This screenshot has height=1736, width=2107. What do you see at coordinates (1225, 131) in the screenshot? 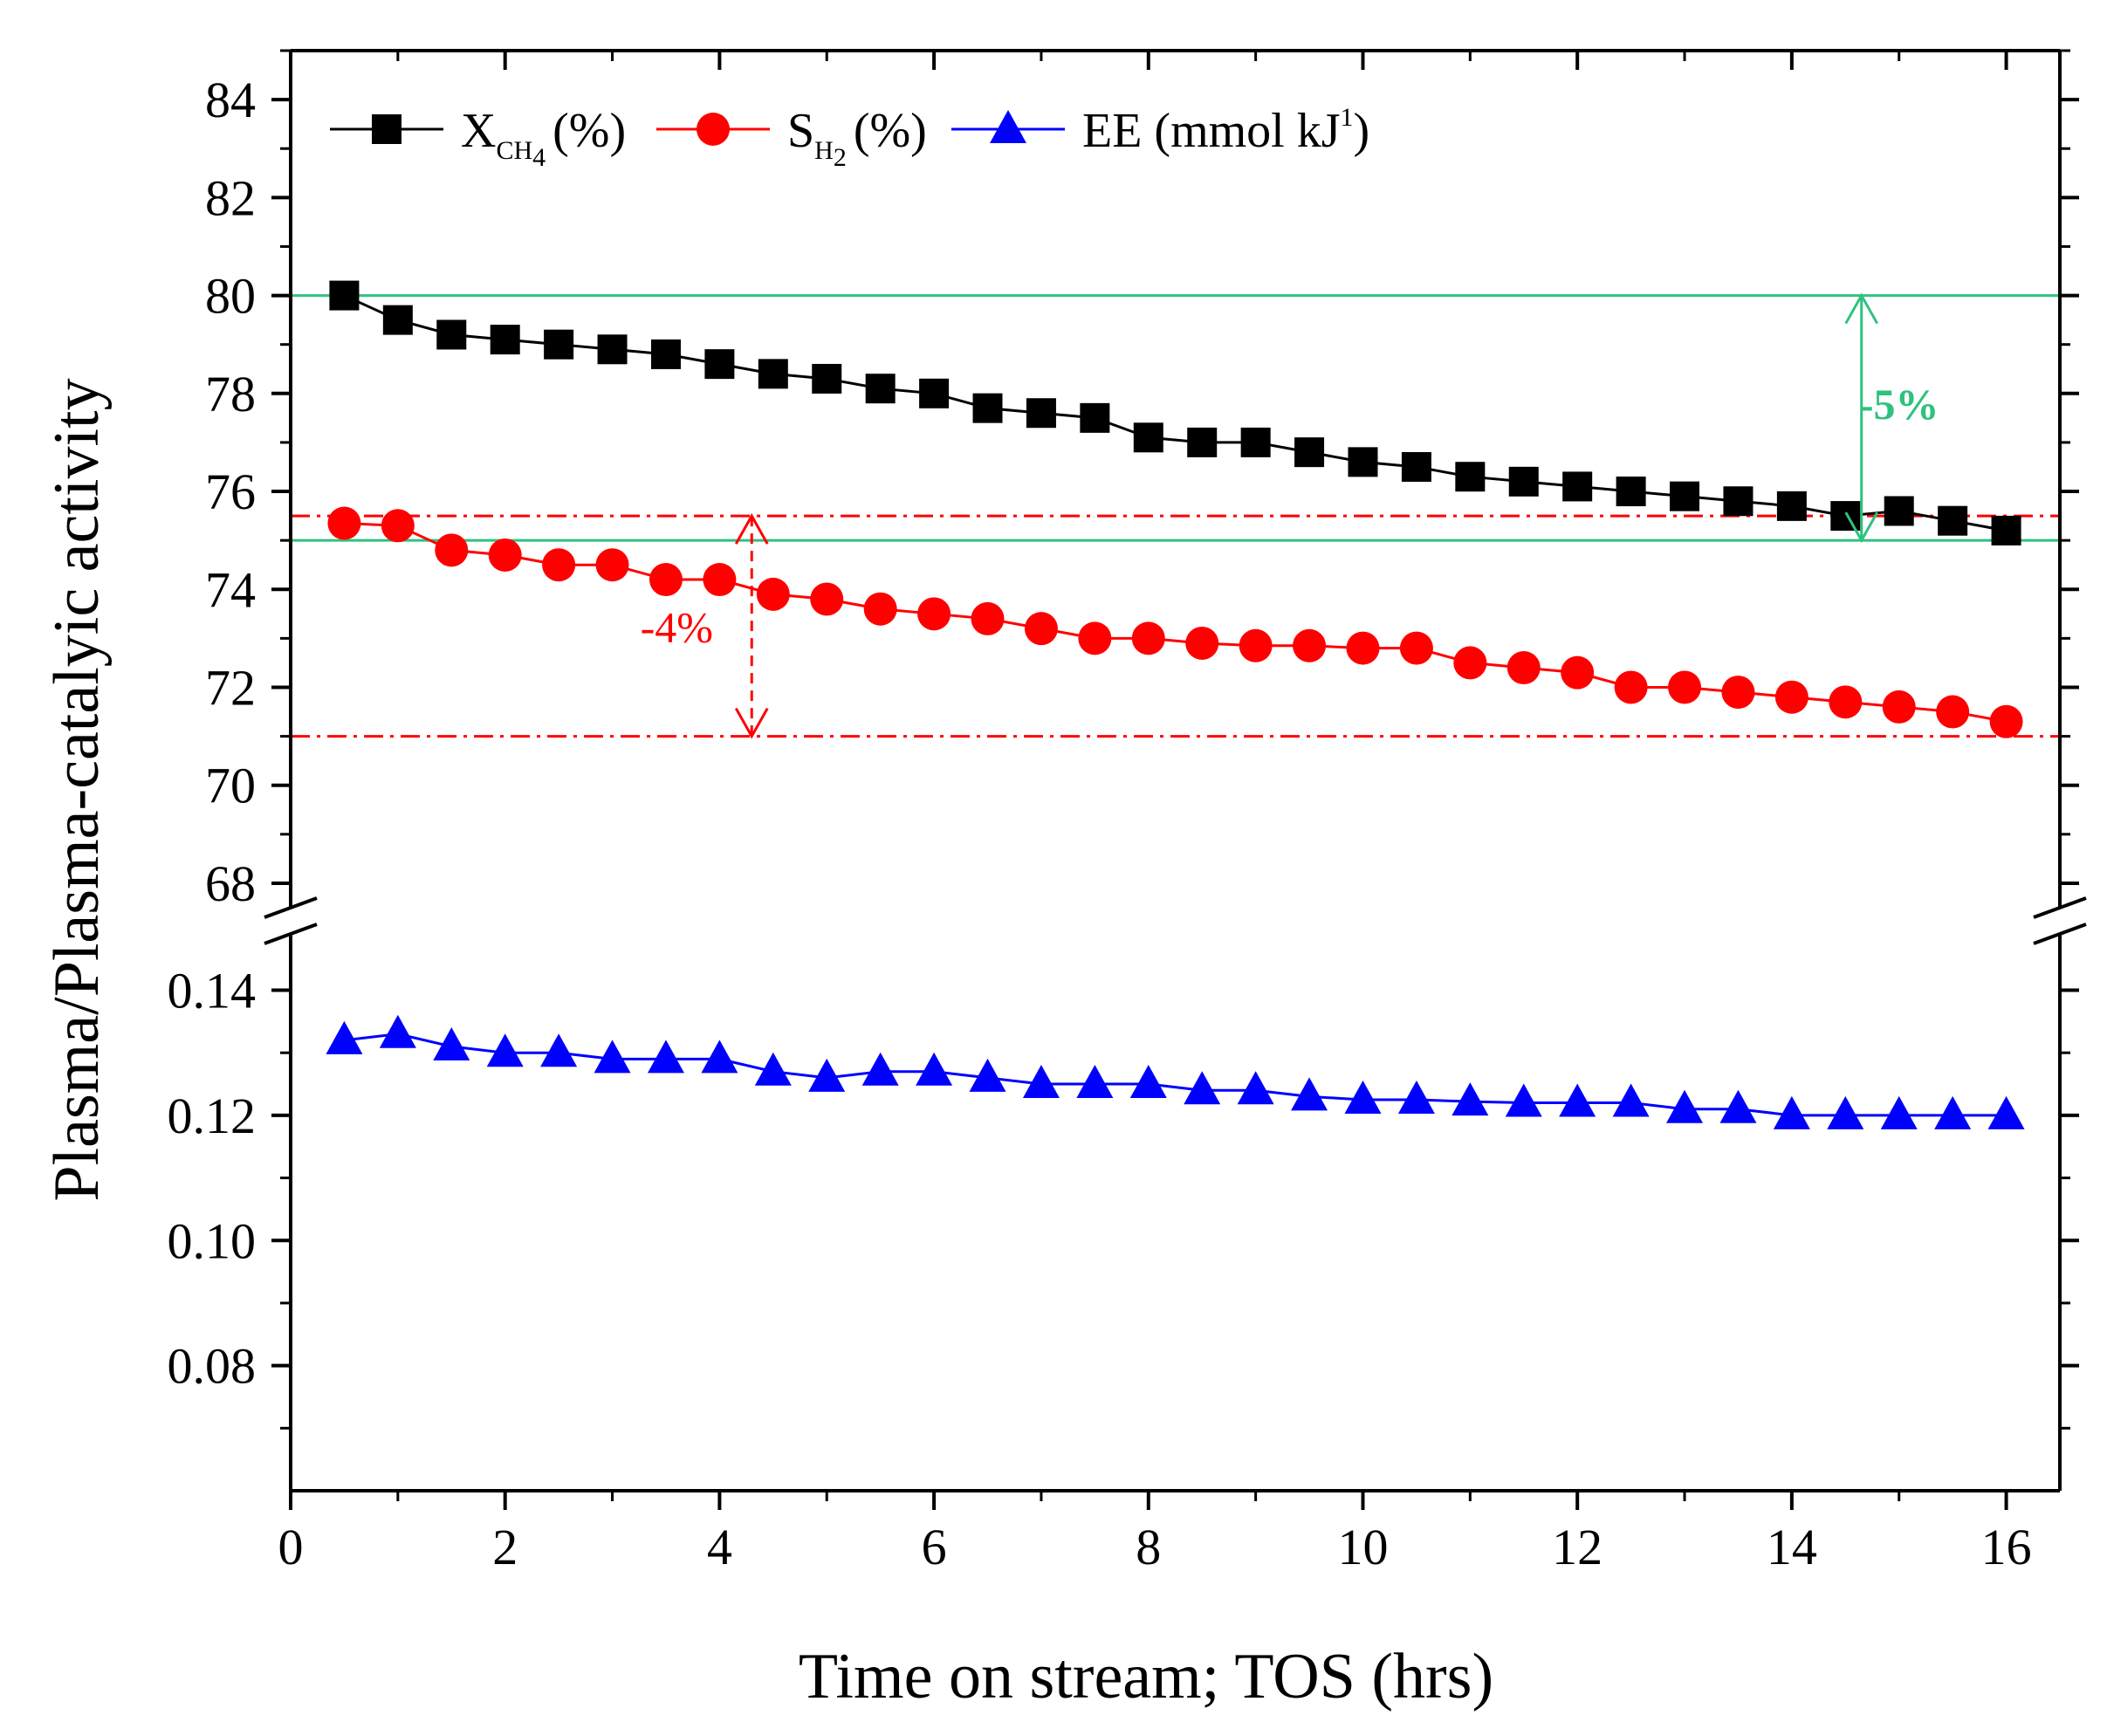
I see `legend-label: EE (mmol kJ1)` at bounding box center [1225, 131].